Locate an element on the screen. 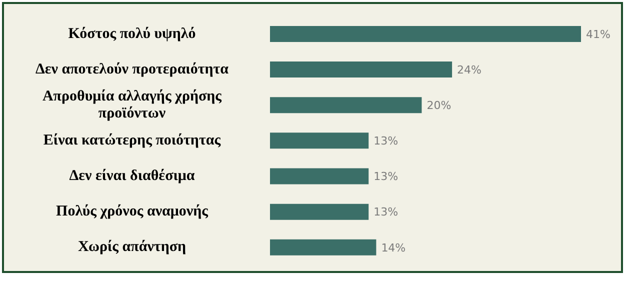 The width and height of the screenshot is (633, 287). y-tick-label: Δεν είναι διαθέσιμα is located at coordinates (132, 176).